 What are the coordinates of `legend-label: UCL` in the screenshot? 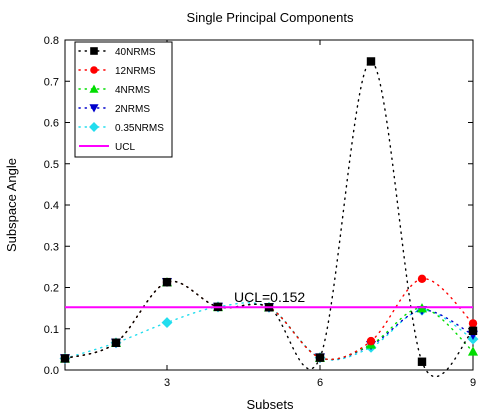 It's located at (125, 147).